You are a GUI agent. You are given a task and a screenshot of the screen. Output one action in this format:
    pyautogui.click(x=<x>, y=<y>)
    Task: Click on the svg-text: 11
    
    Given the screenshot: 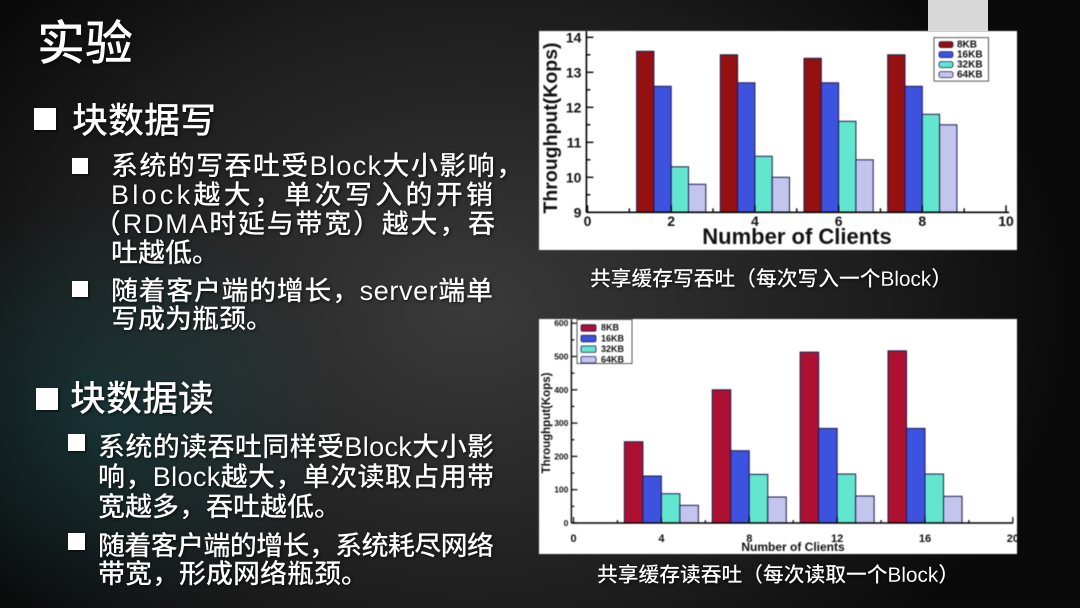 What is the action you would take?
    pyautogui.click(x=574, y=142)
    